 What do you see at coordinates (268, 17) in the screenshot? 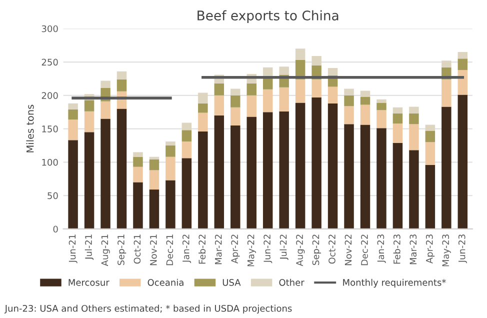
I see `chart-title: Beef exports to China` at bounding box center [268, 17].